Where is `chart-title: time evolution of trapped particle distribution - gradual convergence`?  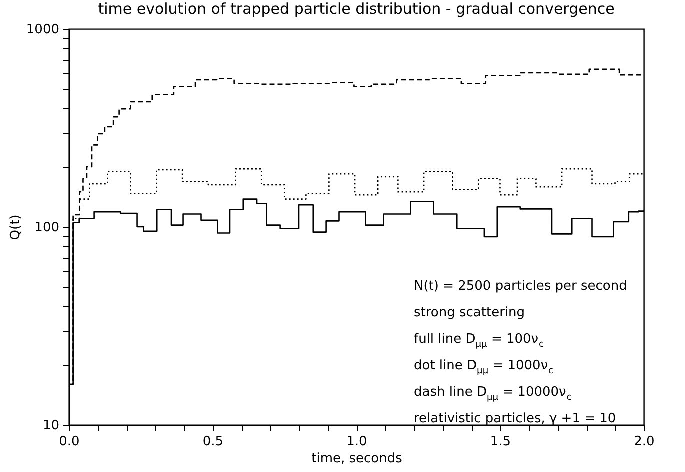 chart-title: time evolution of trapped particle distribution - gradual convergence is located at coordinates (356, 9).